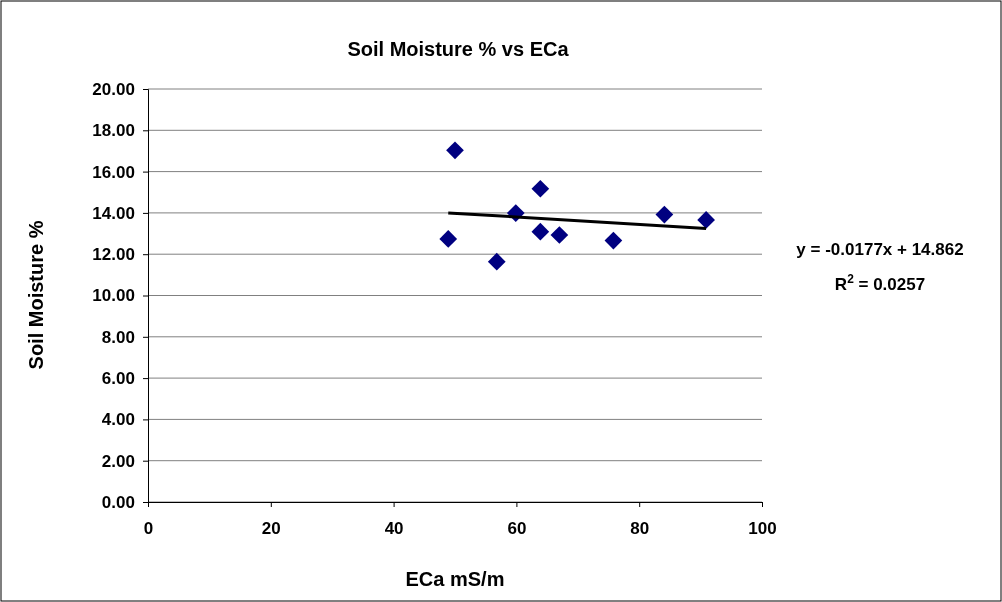  Describe the element at coordinates (113, 89) in the screenshot. I see `y-tick-label: 20.00` at that location.